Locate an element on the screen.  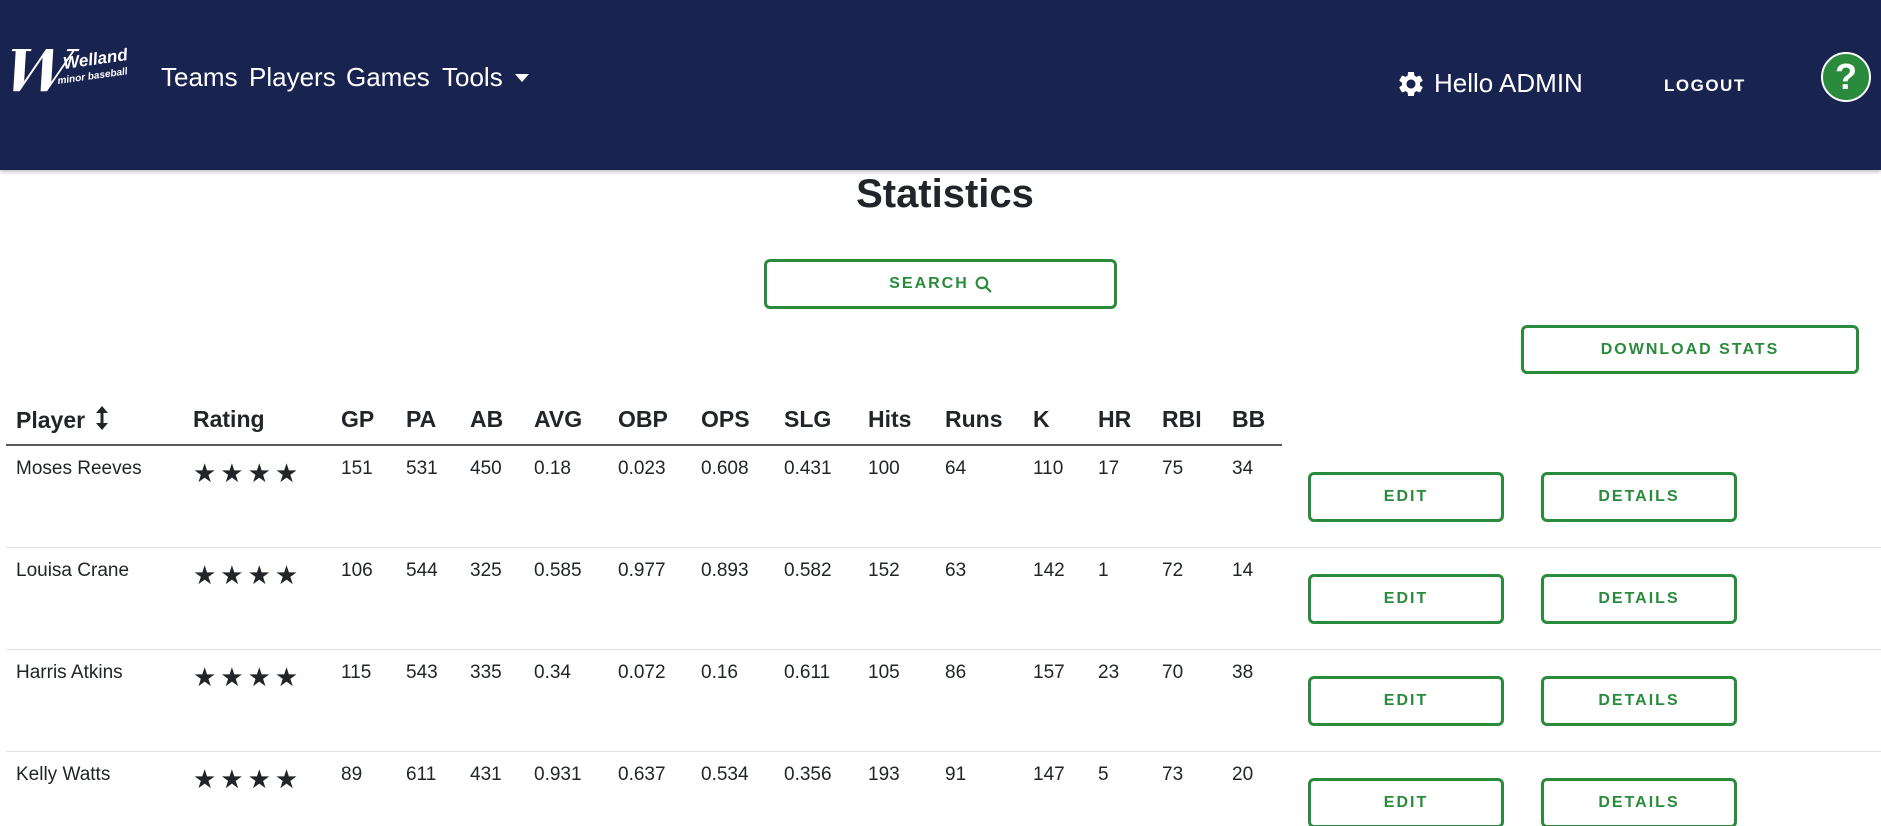
nav-tools-dropdown: Tools is located at coordinates (485, 77).